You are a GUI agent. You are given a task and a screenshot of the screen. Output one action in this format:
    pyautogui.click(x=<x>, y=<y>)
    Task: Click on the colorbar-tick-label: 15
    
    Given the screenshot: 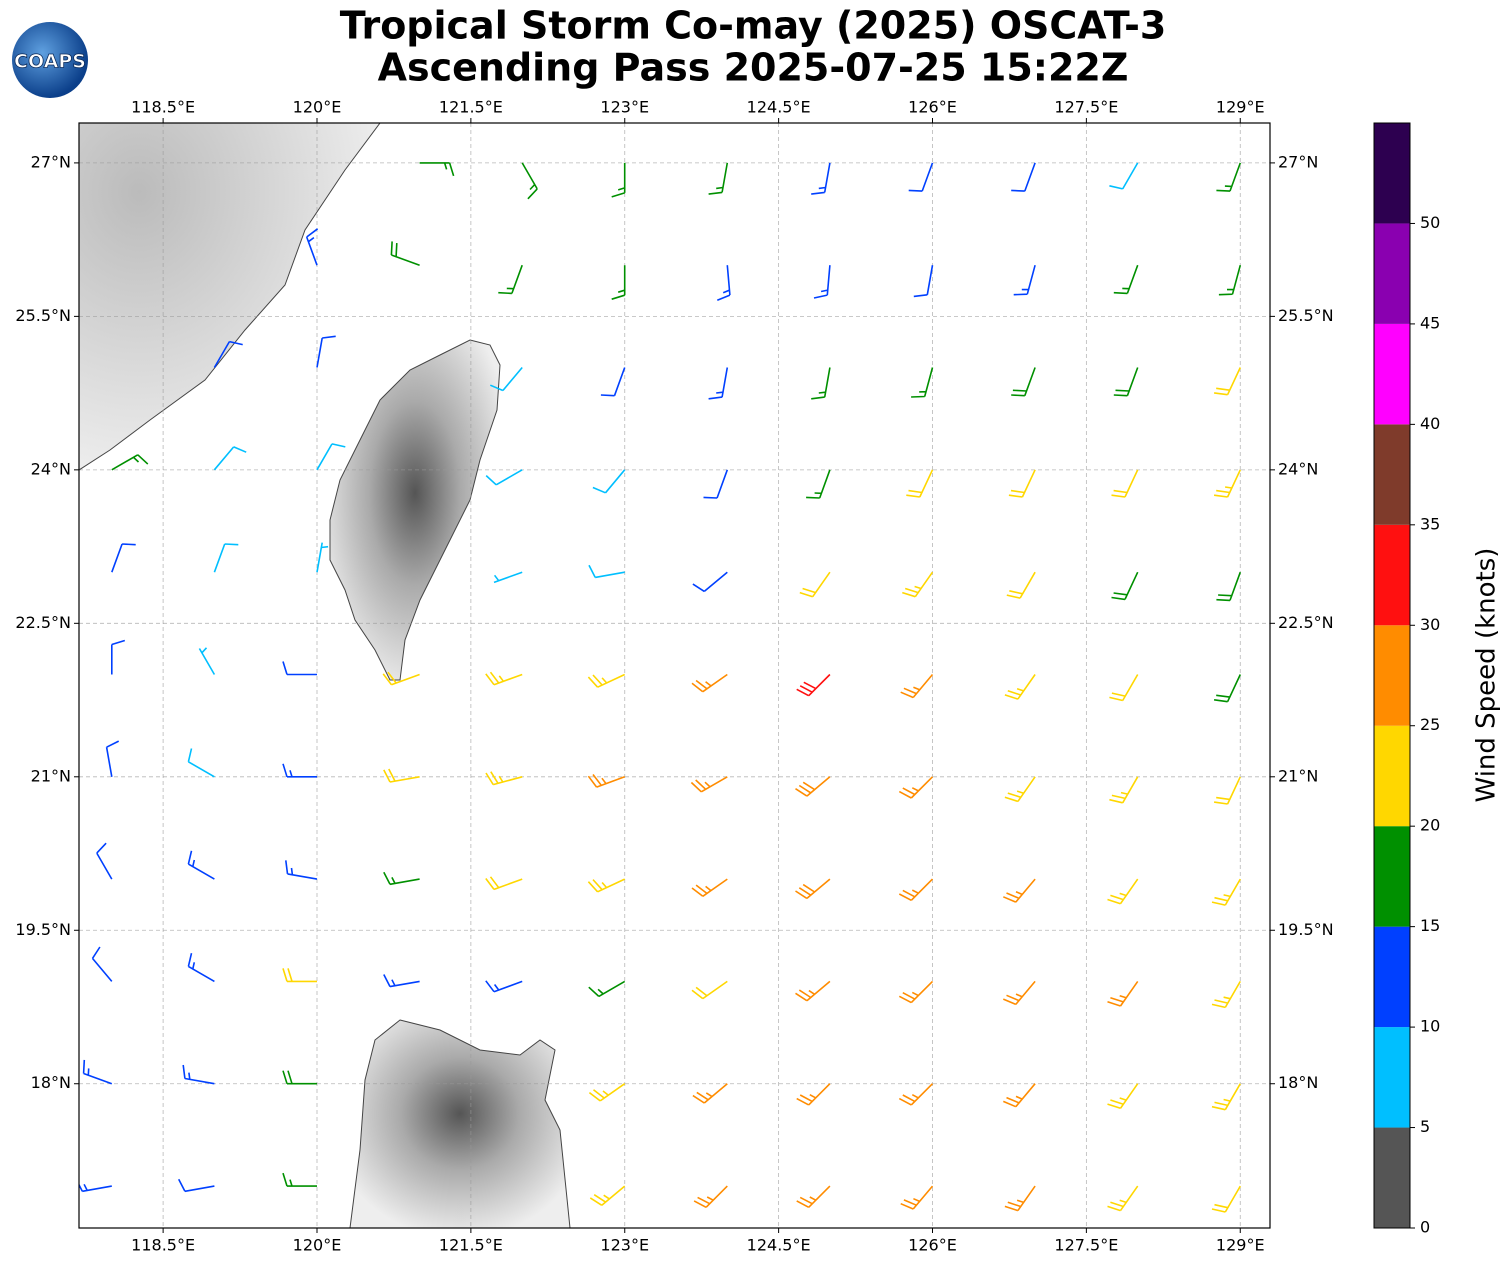 What is the action you would take?
    pyautogui.click(x=1430, y=925)
    